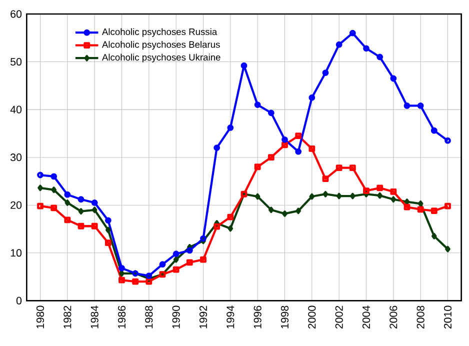 The height and width of the screenshot is (346, 469). Describe the element at coordinates (420, 317) in the screenshot. I see `x-tick-label: 2008` at that location.